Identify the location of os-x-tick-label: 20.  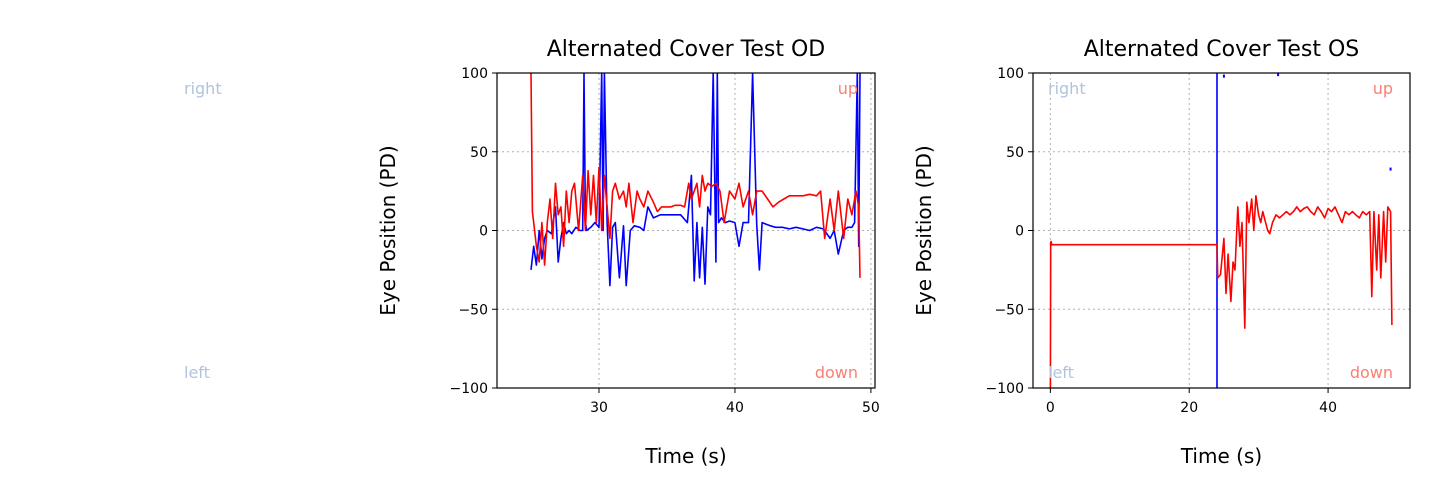
(1189, 408).